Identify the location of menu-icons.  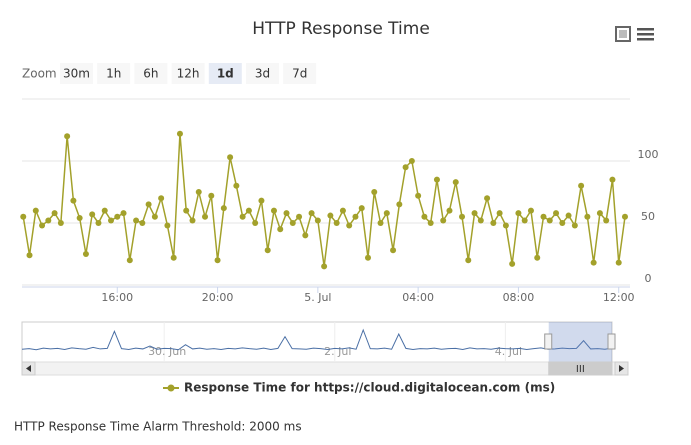
(634, 34).